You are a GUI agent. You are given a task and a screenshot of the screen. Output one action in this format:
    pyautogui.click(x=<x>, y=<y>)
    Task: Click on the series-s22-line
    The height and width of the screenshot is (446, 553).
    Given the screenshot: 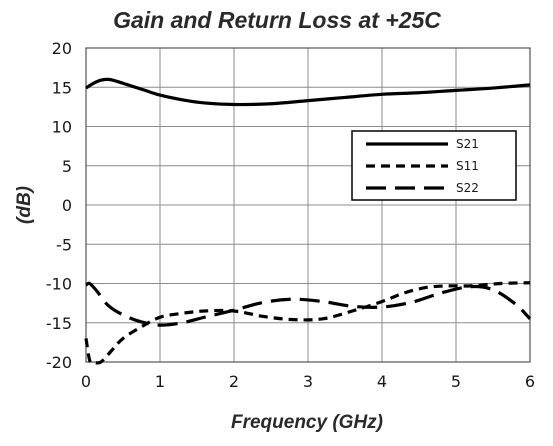 What is the action you would take?
    pyautogui.click(x=308, y=304)
    